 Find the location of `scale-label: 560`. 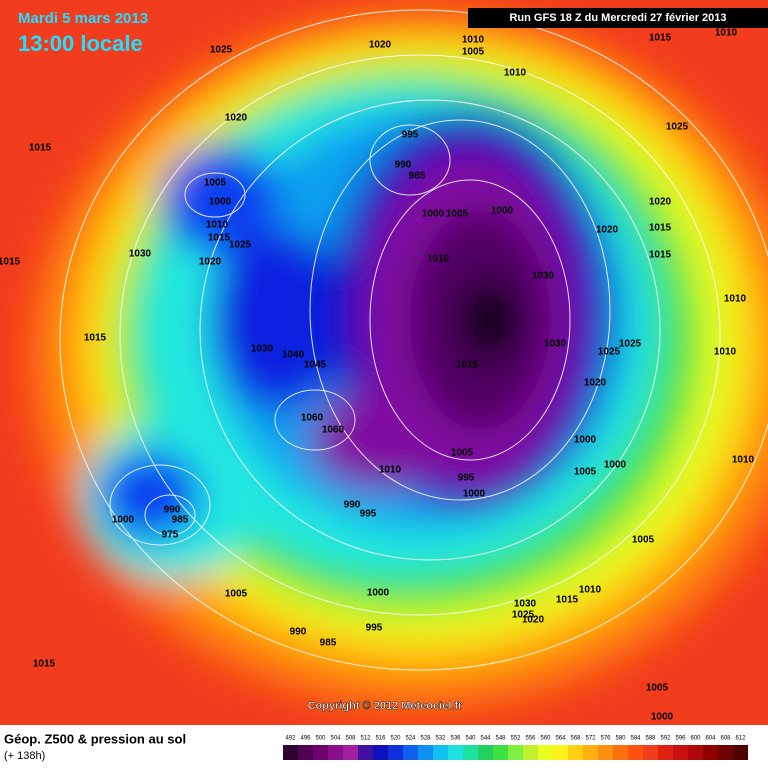

scale-label: 560 is located at coordinates (545, 739).